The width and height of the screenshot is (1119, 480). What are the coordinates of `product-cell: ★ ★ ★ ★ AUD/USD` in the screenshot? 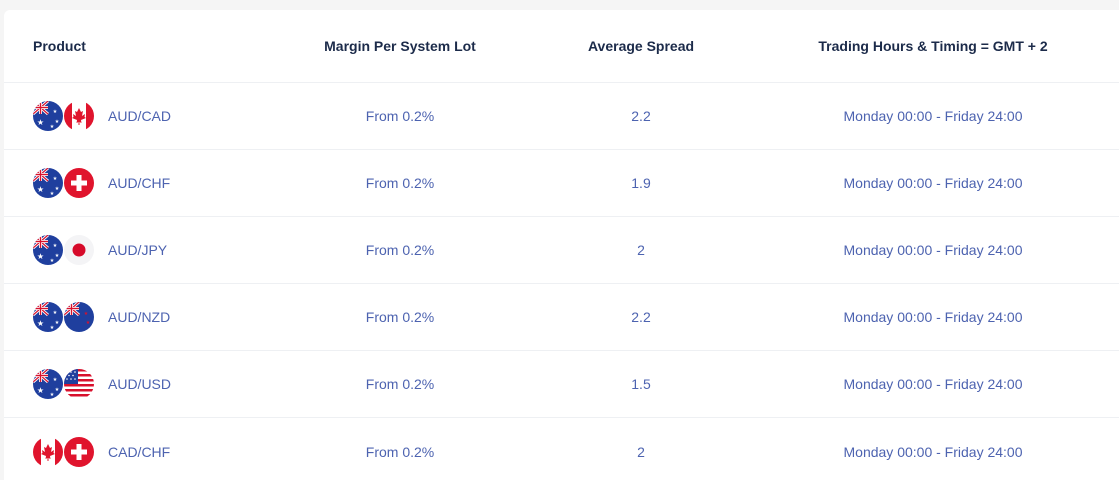 It's located at (153, 384).